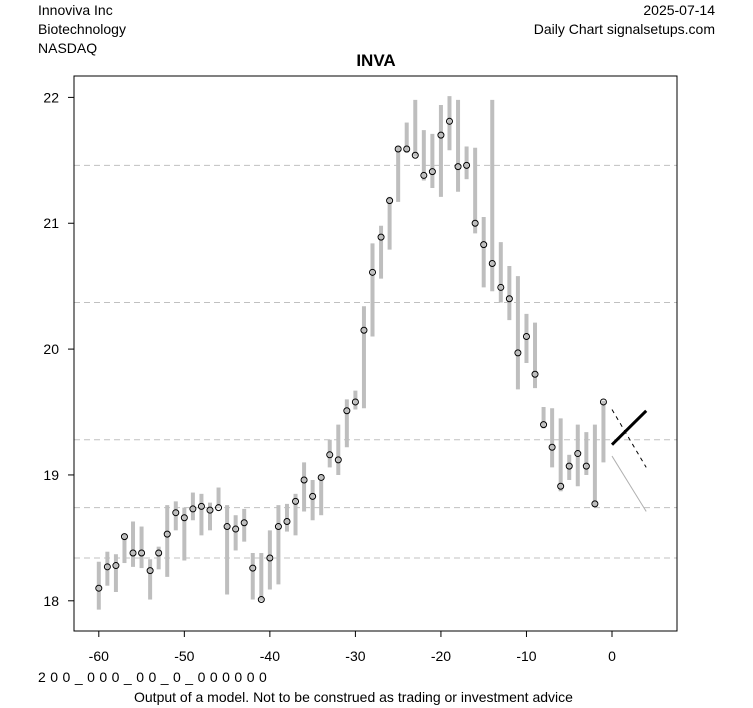 The image size is (753, 708). I want to click on sector-label: Biotechnology, so click(82, 29).